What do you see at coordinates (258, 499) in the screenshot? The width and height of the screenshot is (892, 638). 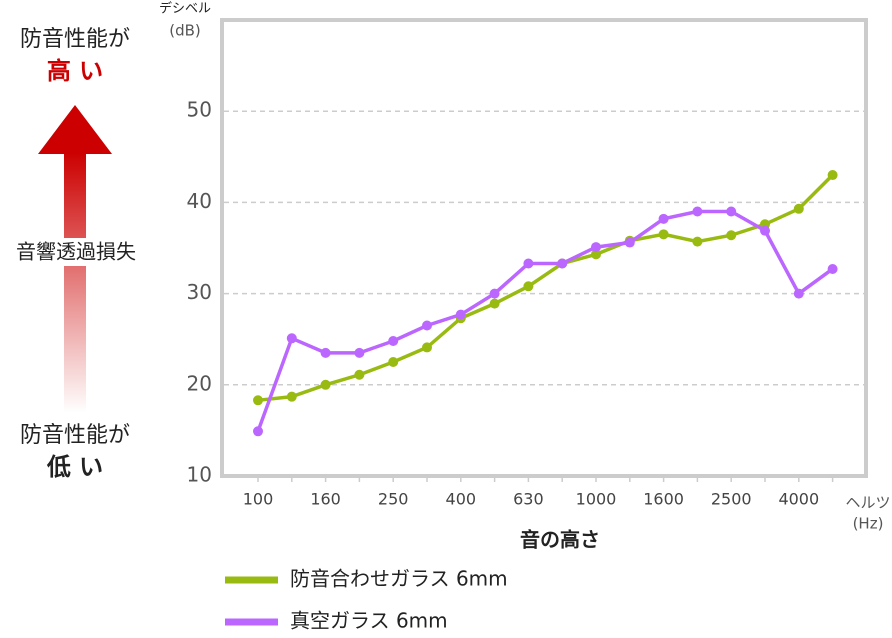 I see `x-tick-label: 100` at bounding box center [258, 499].